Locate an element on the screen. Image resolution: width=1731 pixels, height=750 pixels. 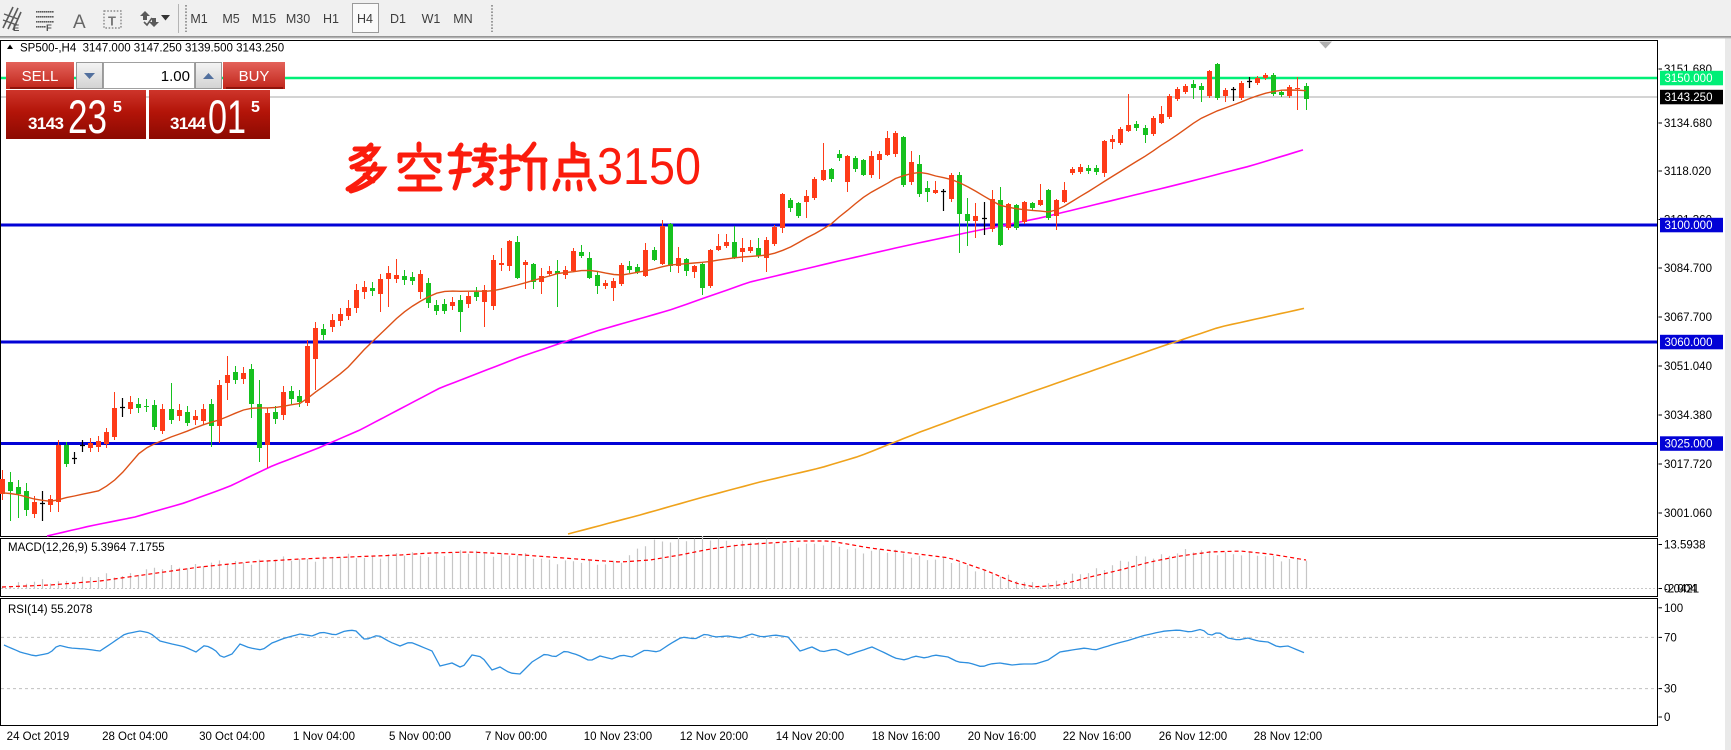
svg-text: 100 is located at coordinates (1673, 609).